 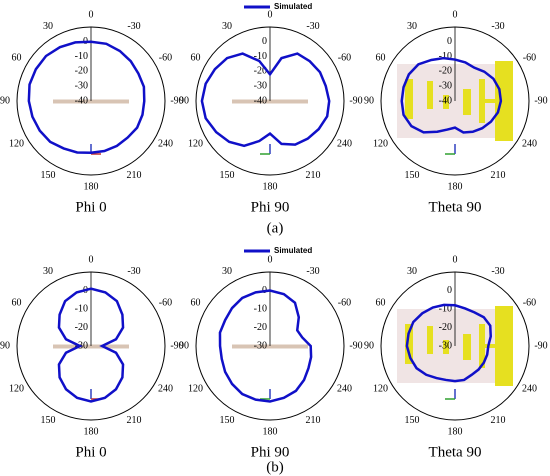 What do you see at coordinates (275, 467) in the screenshot?
I see `figure-label: (b)` at bounding box center [275, 467].